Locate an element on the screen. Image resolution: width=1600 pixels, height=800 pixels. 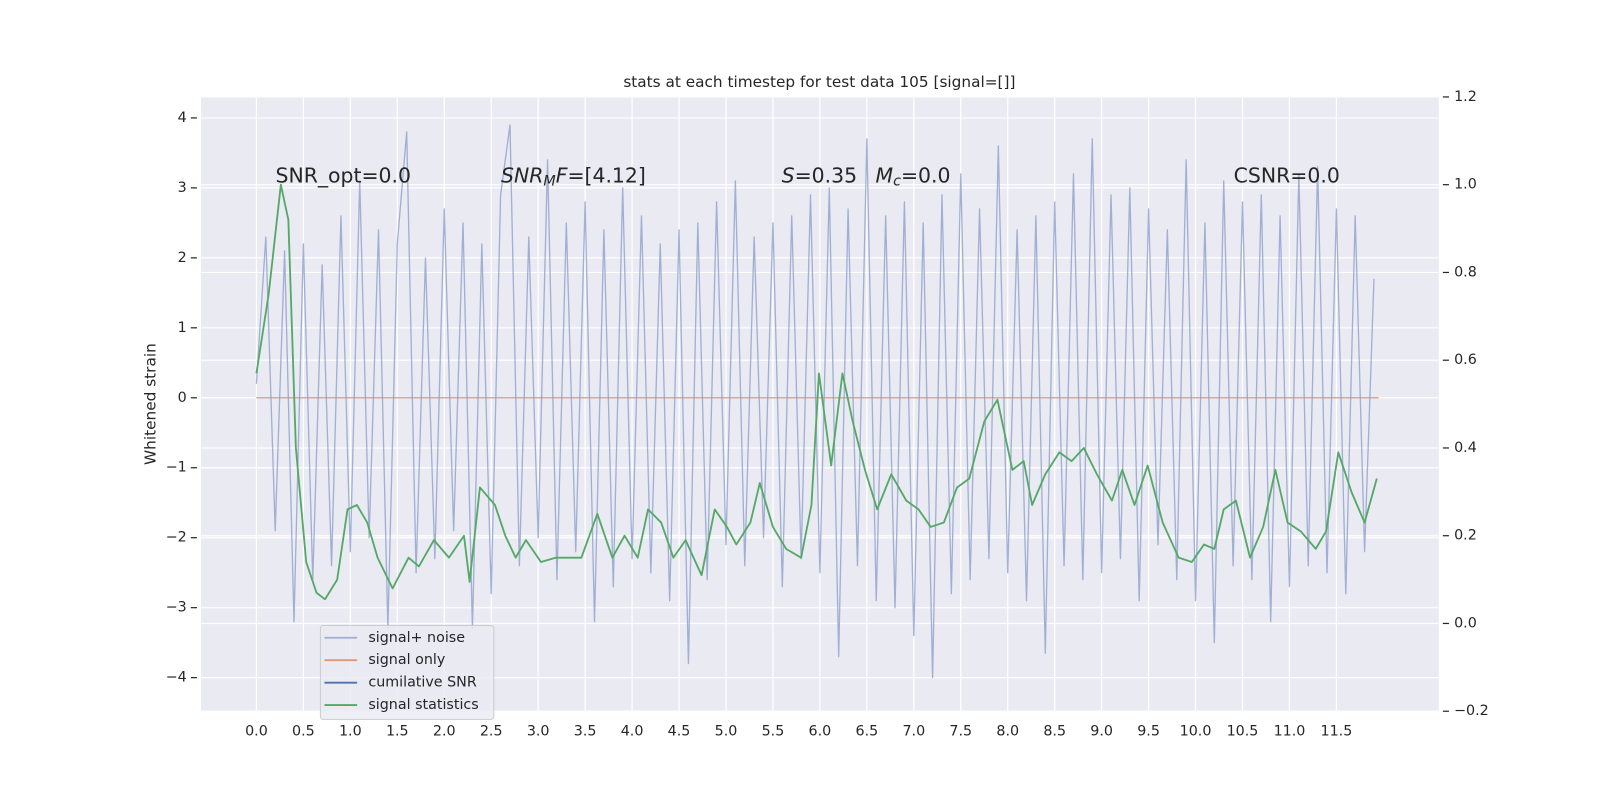
x-tick-label: 0.5 is located at coordinates (303, 732).